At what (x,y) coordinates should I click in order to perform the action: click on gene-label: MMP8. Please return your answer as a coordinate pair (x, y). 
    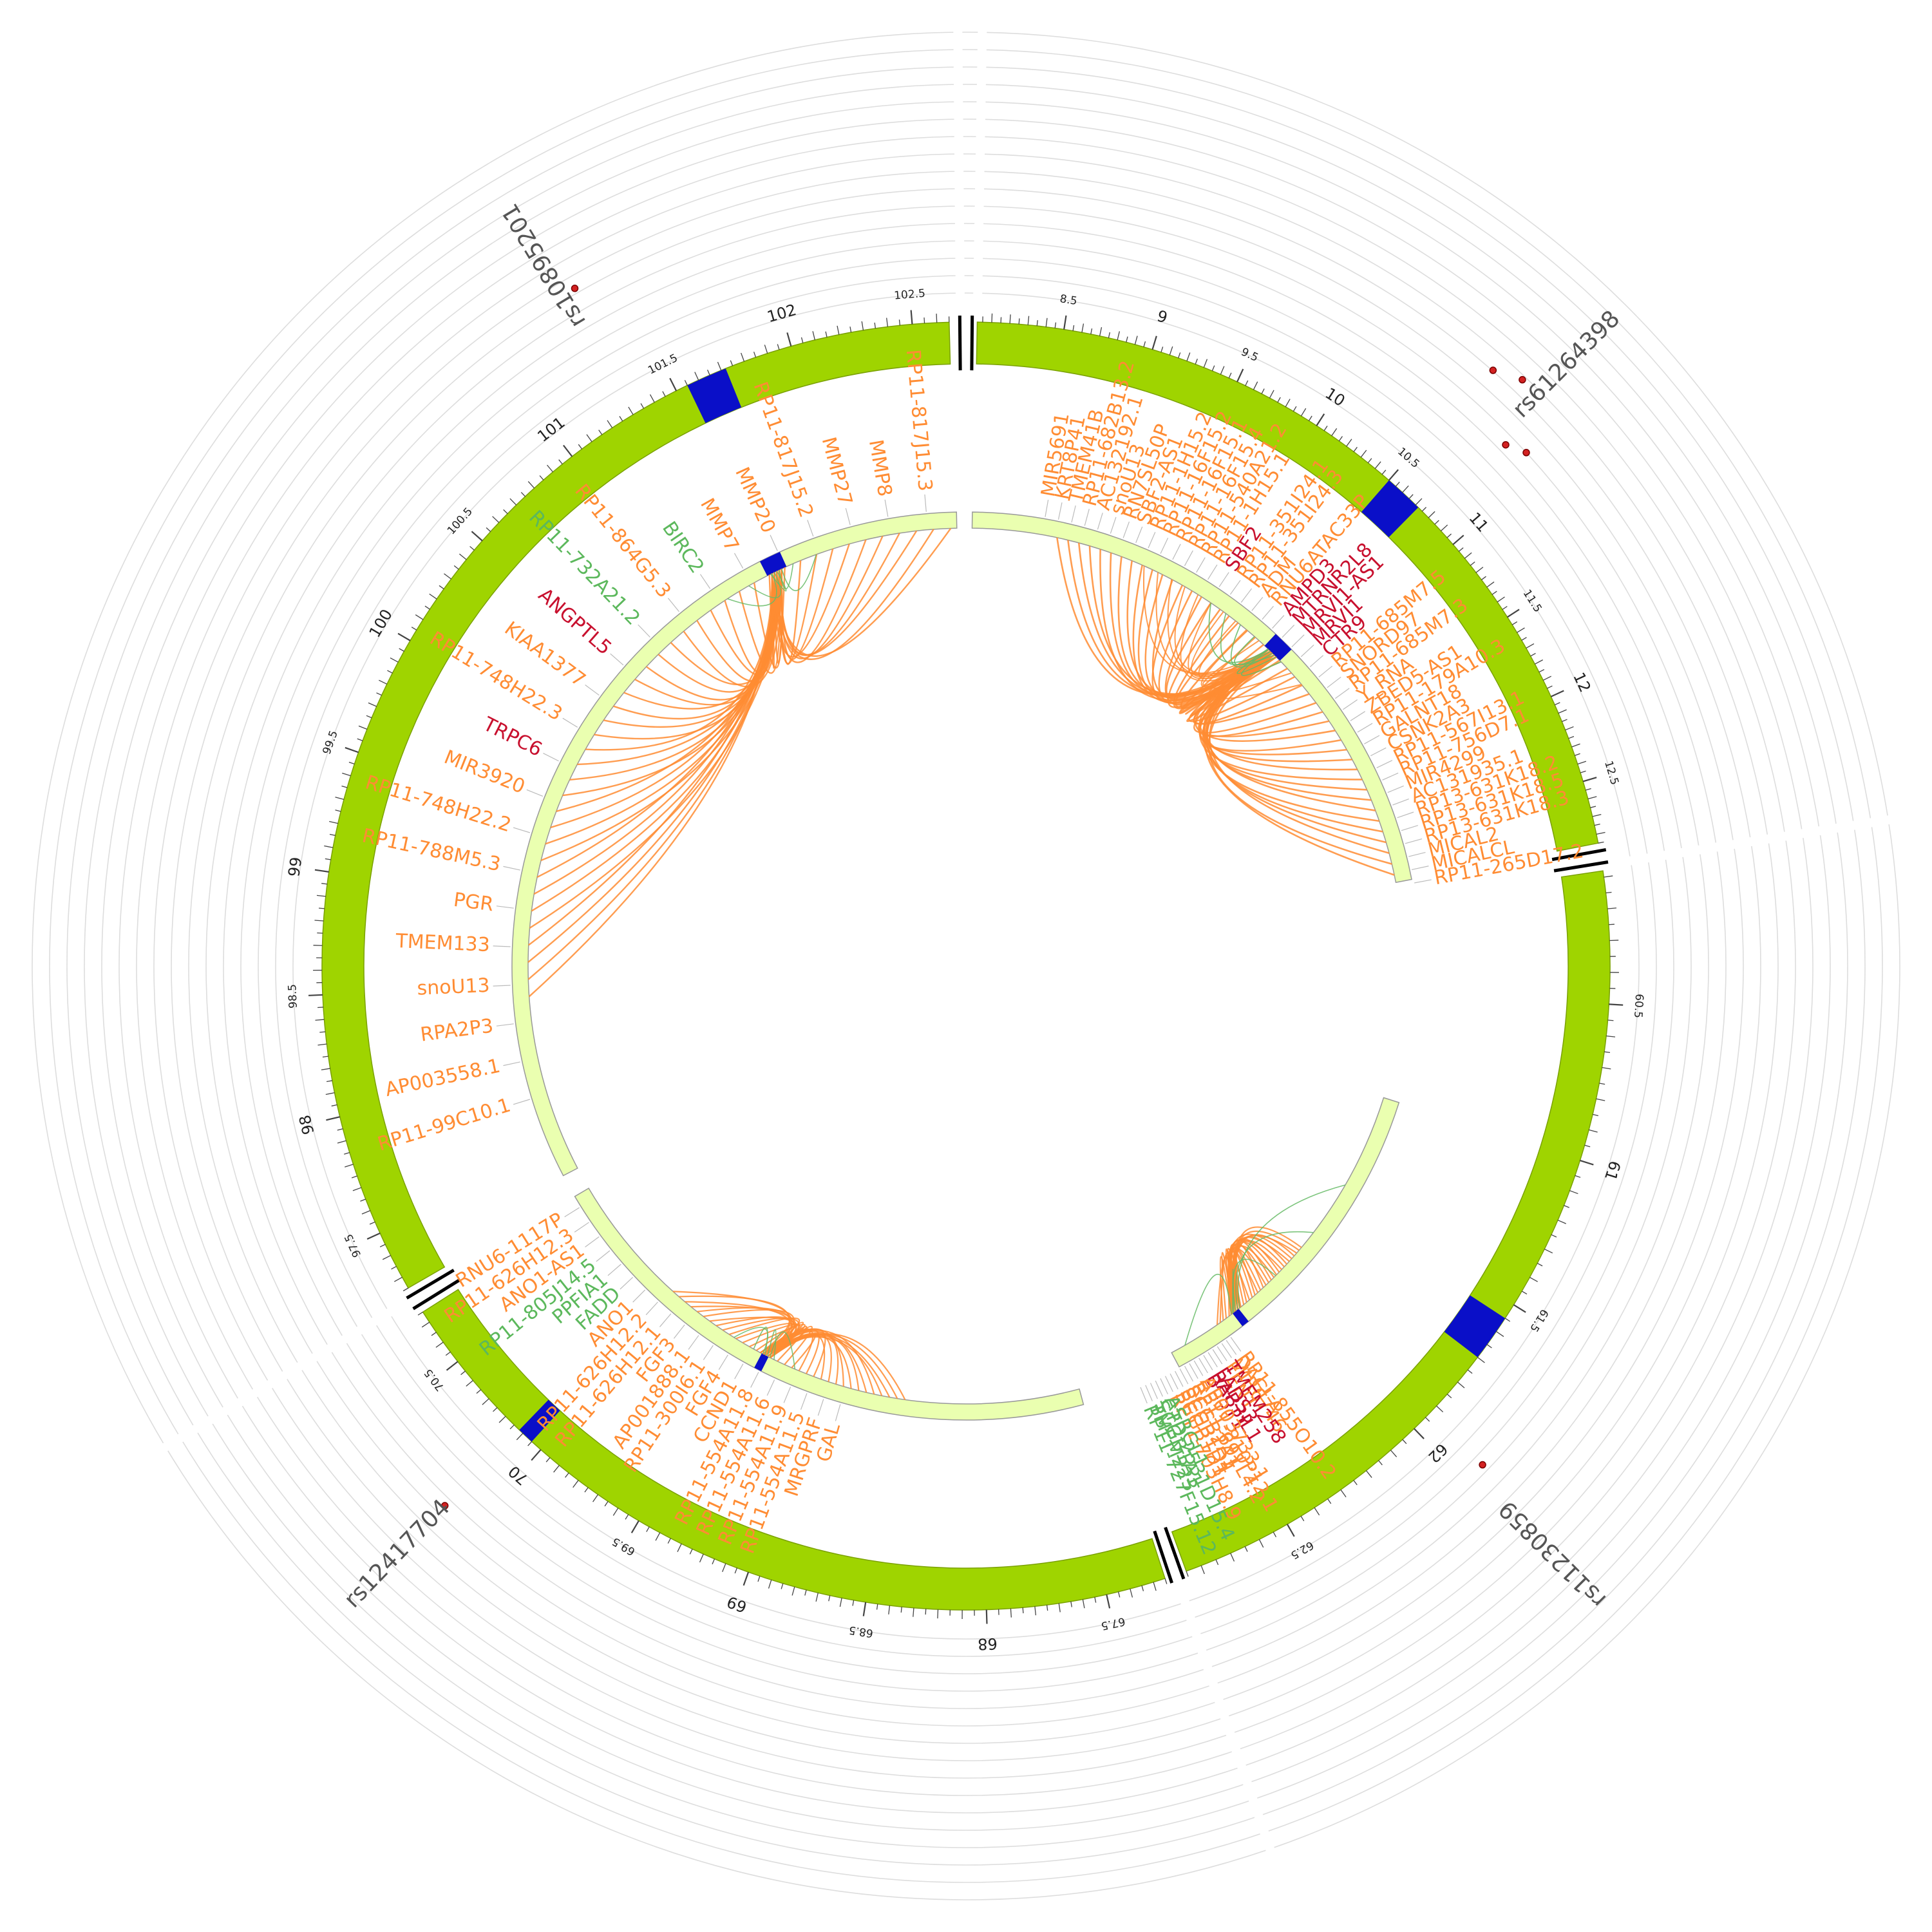
    Looking at the image, I should click on (880, 468).